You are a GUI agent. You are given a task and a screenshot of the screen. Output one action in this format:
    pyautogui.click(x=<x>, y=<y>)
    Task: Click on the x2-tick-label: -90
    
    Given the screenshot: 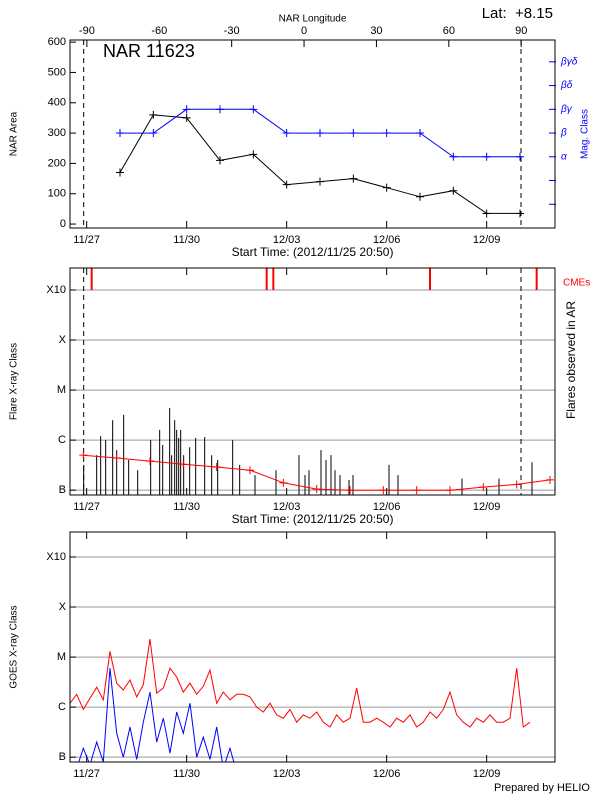 What is the action you would take?
    pyautogui.click(x=87, y=31)
    